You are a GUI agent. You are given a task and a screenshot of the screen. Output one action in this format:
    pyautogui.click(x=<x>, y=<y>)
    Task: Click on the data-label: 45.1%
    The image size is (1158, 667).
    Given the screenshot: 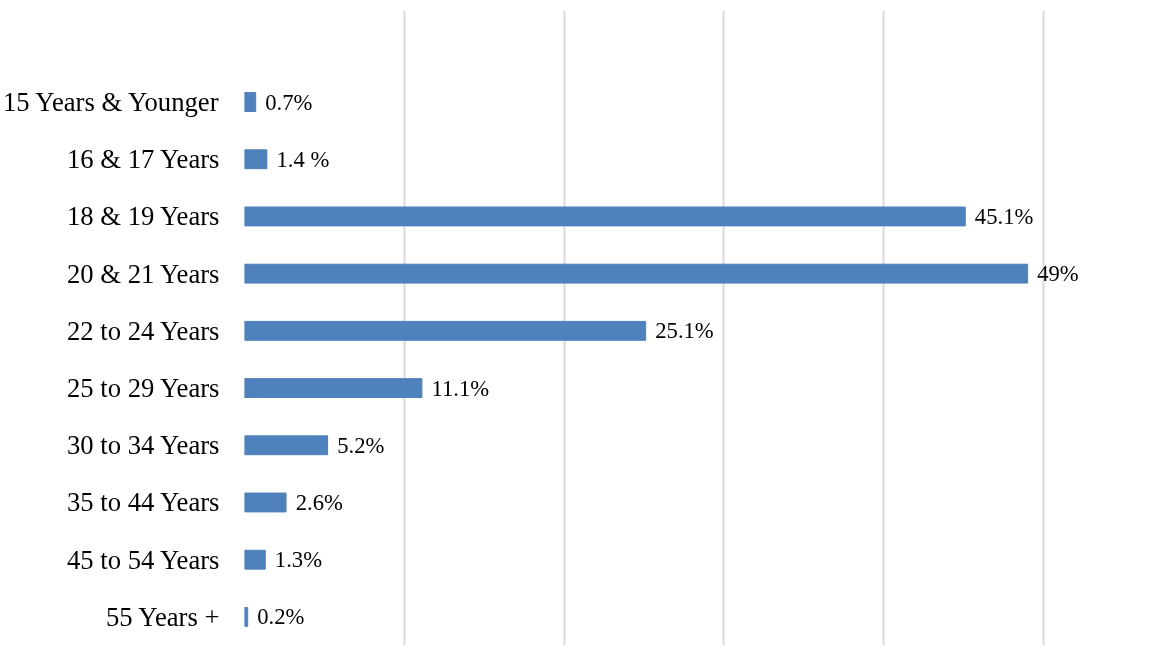 What is the action you would take?
    pyautogui.click(x=1004, y=216)
    